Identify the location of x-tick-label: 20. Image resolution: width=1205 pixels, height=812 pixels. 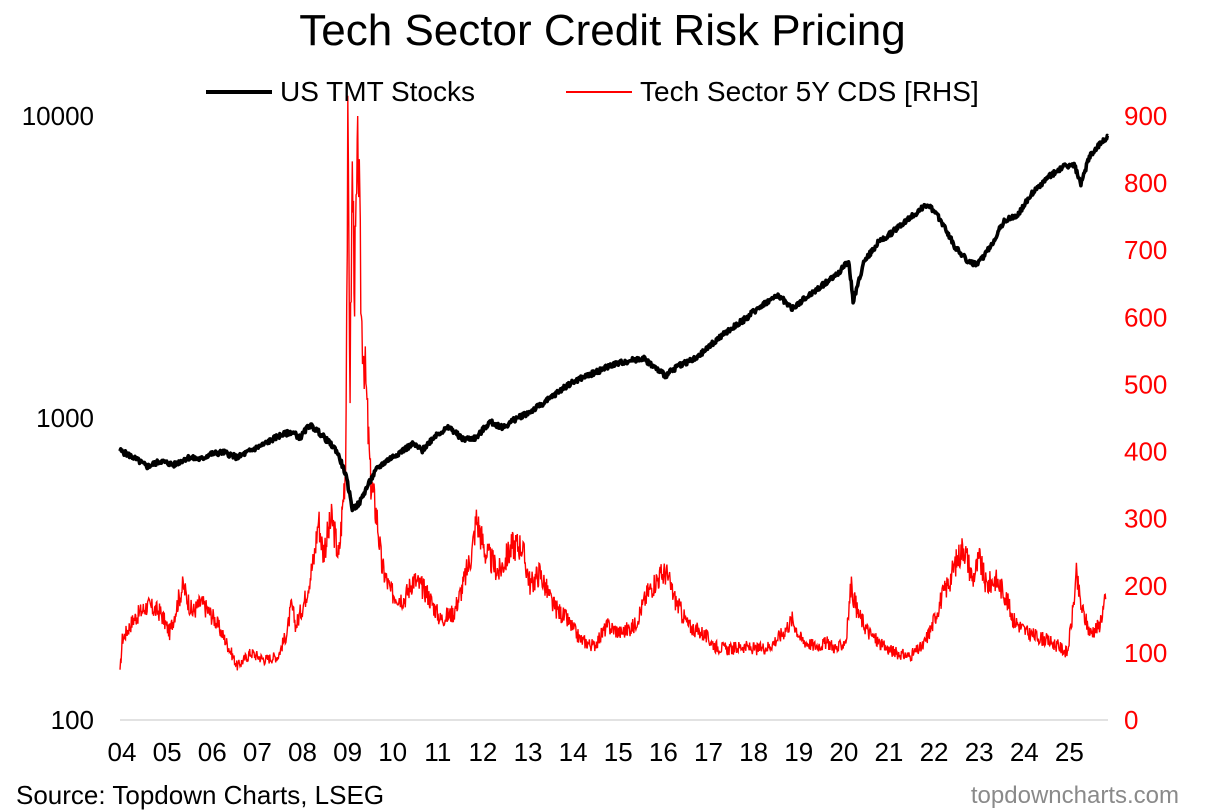
(843, 752).